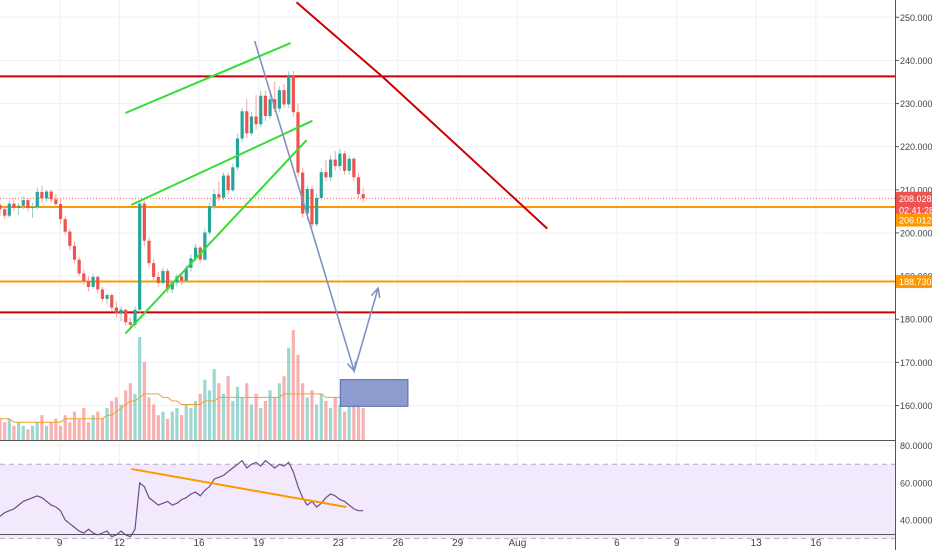 Image resolution: width=932 pixels, height=550 pixels. What do you see at coordinates (439, 543) in the screenshot?
I see `time-tick-labels: 9 12 16 19 23 26 29 Aug 6 9 13 16` at bounding box center [439, 543].